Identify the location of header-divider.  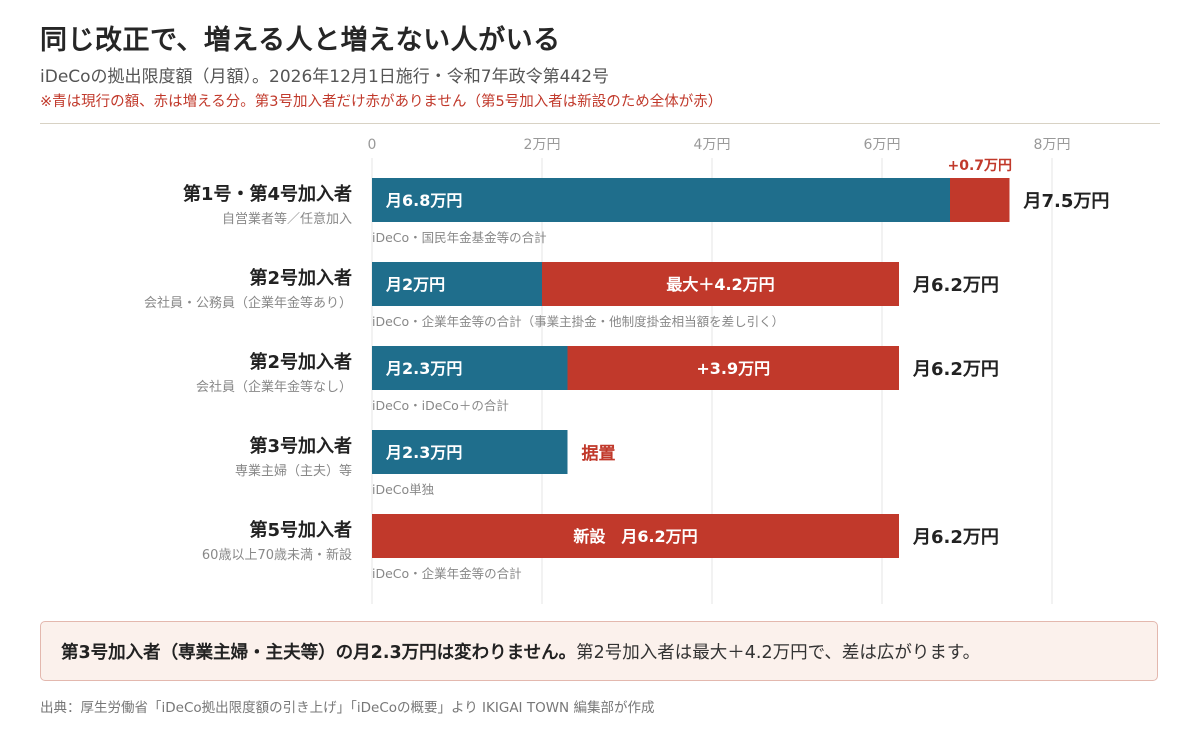
(600, 123).